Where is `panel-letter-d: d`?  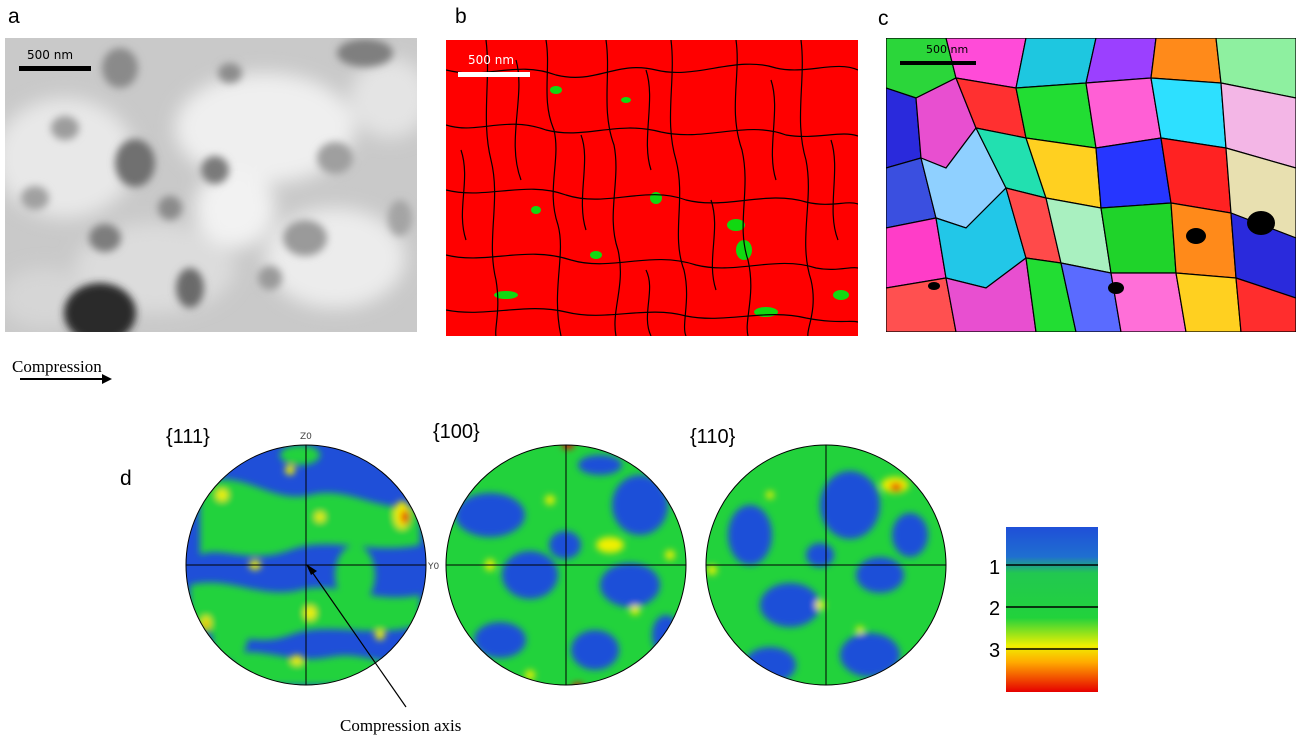
panel-letter-d: d is located at coordinates (126, 478).